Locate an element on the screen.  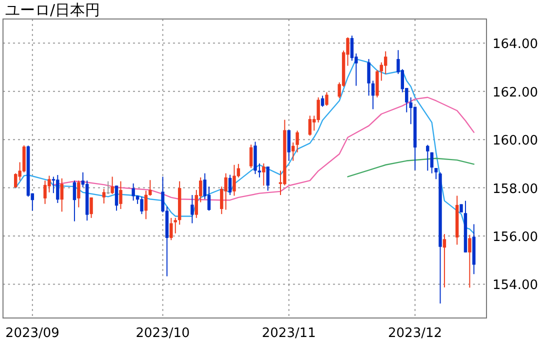
x-tick-label: 2023/11 is located at coordinates (289, 333).